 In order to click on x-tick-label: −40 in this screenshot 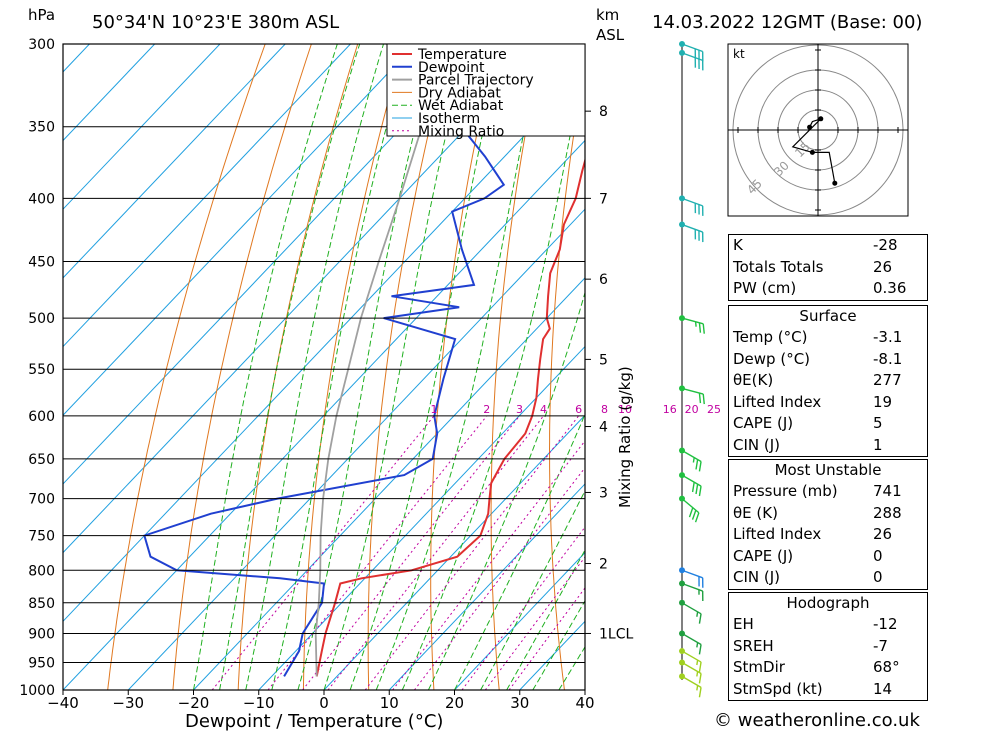, I will do `click(63, 703)`.